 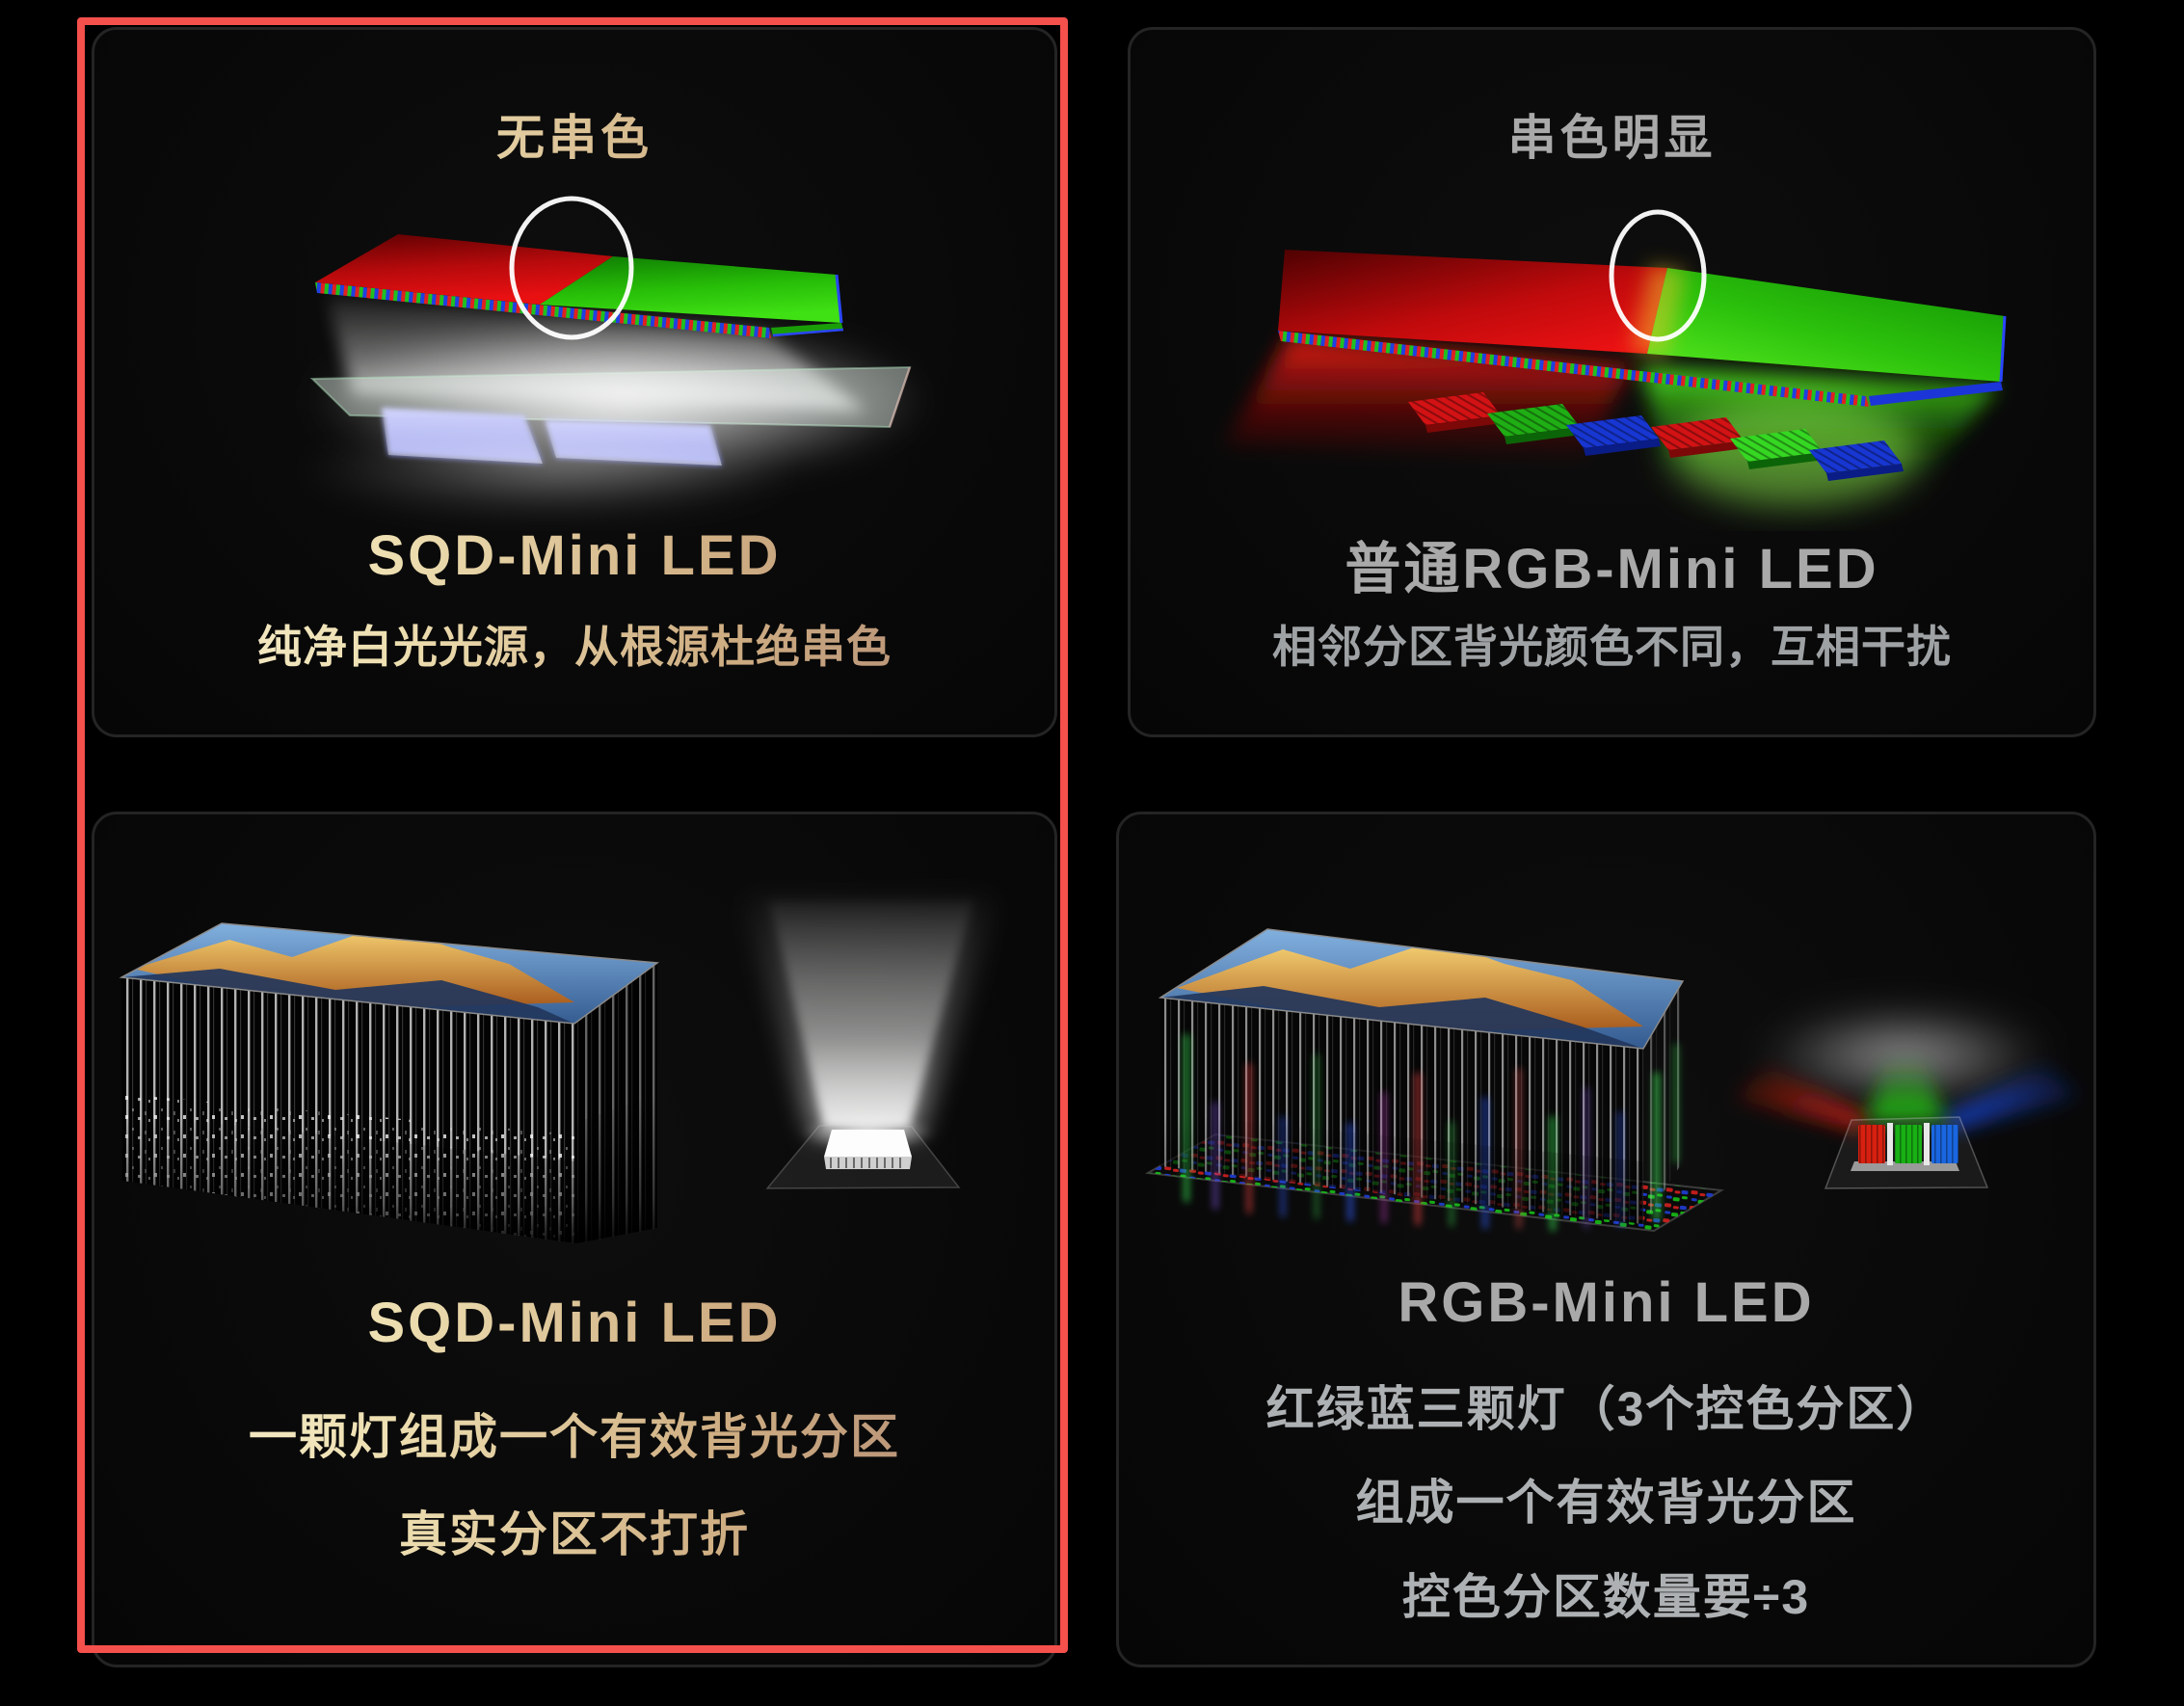 I want to click on card-title: RGB-Mini LED, so click(x=1607, y=1302).